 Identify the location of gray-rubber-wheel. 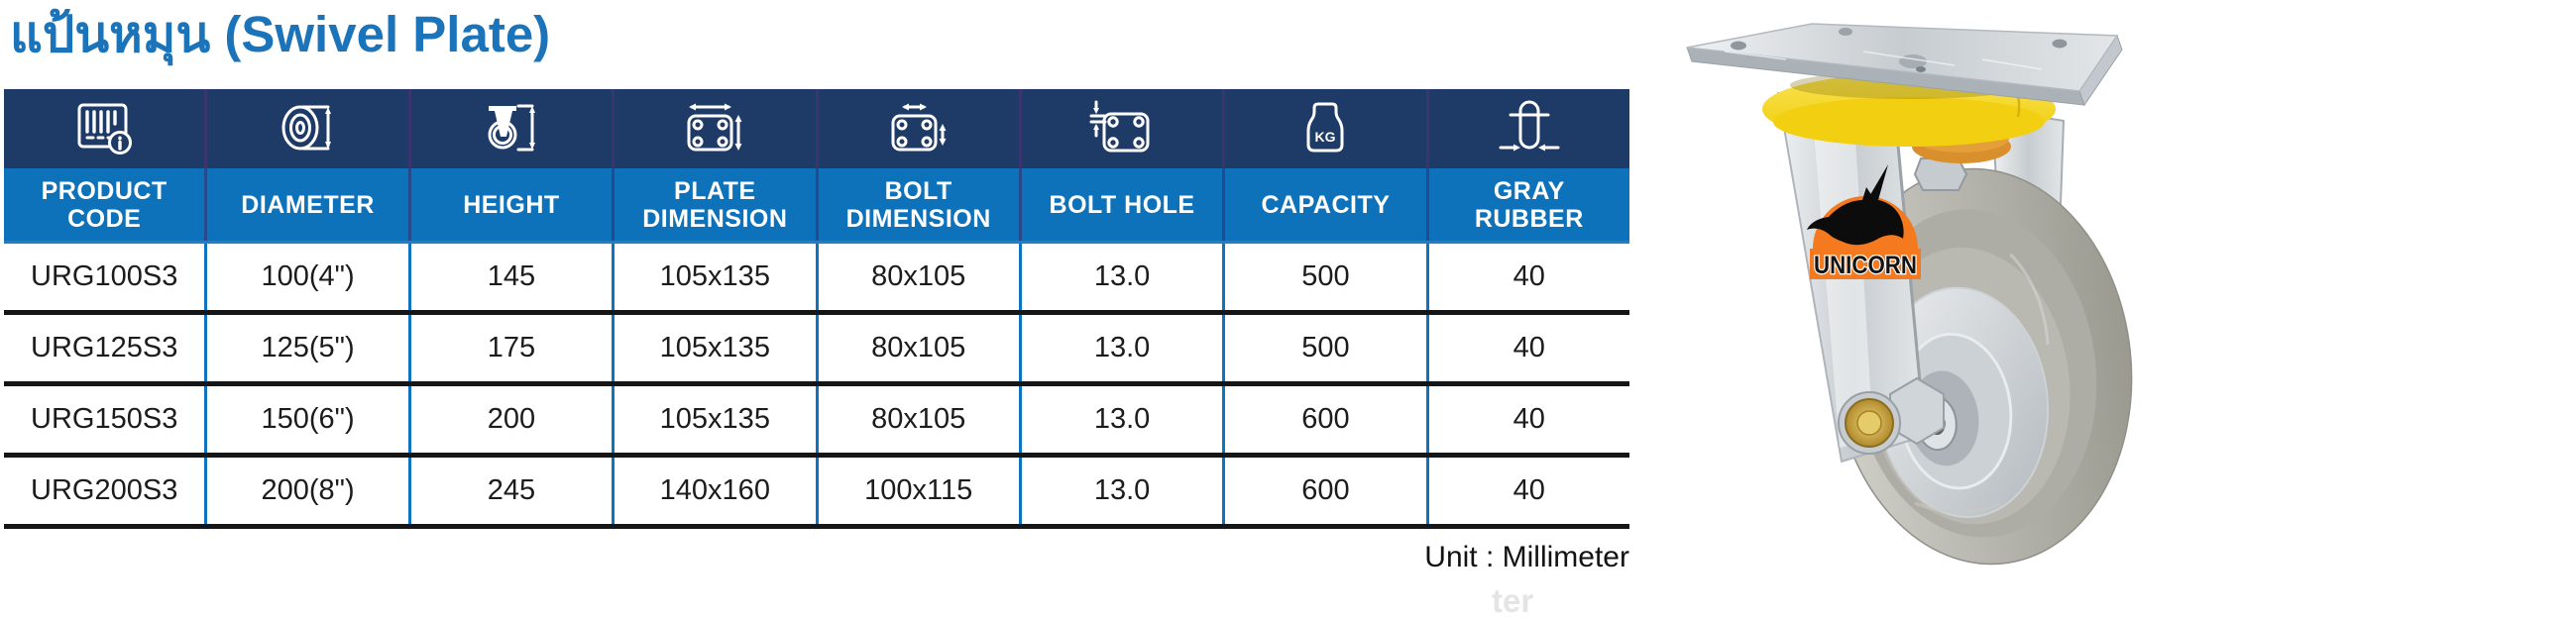
(1982, 366).